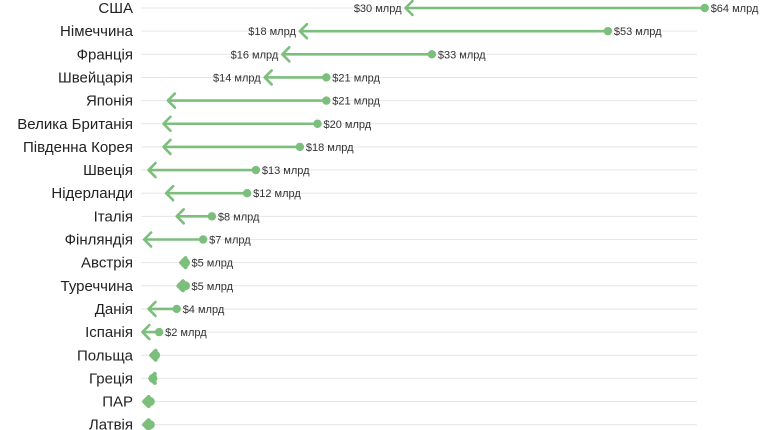 The width and height of the screenshot is (770, 430). Describe the element at coordinates (105, 54) in the screenshot. I see `country-label: Франція` at that location.